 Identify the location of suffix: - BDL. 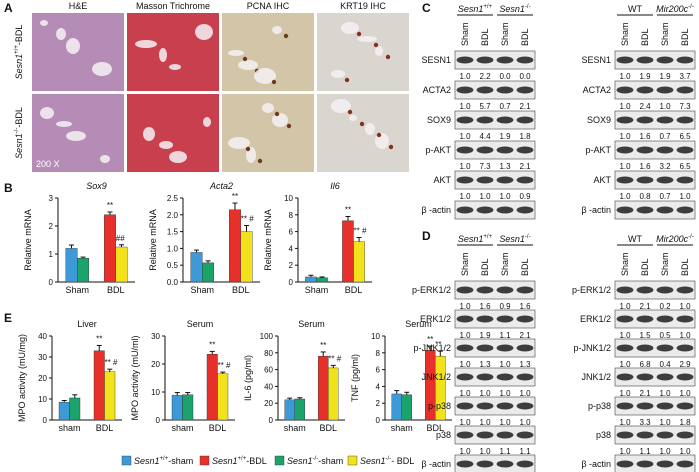
(402, 461).